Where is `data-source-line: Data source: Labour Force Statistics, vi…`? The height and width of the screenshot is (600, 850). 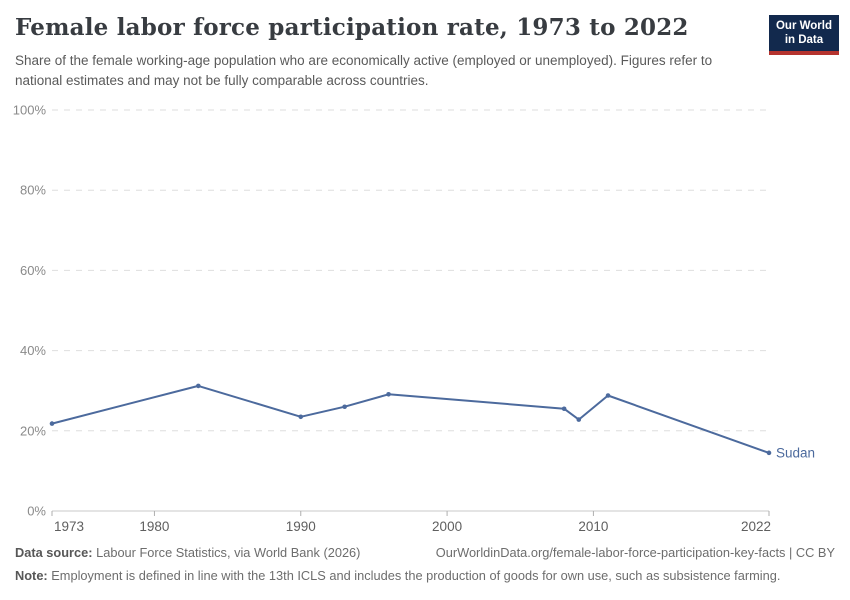
data-source-line: Data source: Labour Force Statistics, vi… is located at coordinates (187, 553).